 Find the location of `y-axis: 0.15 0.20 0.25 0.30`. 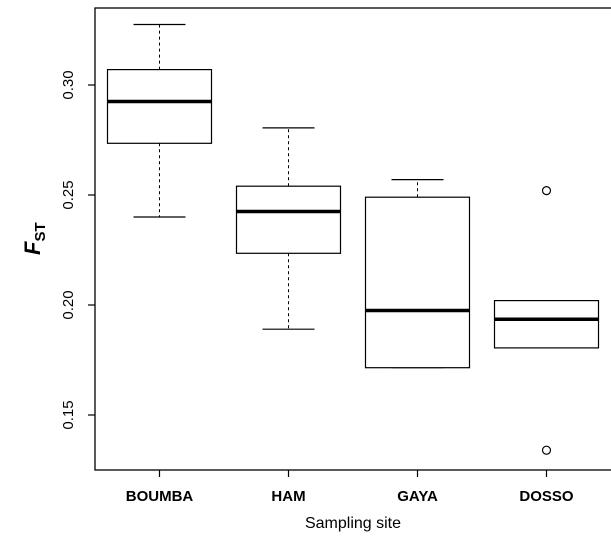

y-axis: 0.15 0.20 0.25 0.30 is located at coordinates (77, 250).